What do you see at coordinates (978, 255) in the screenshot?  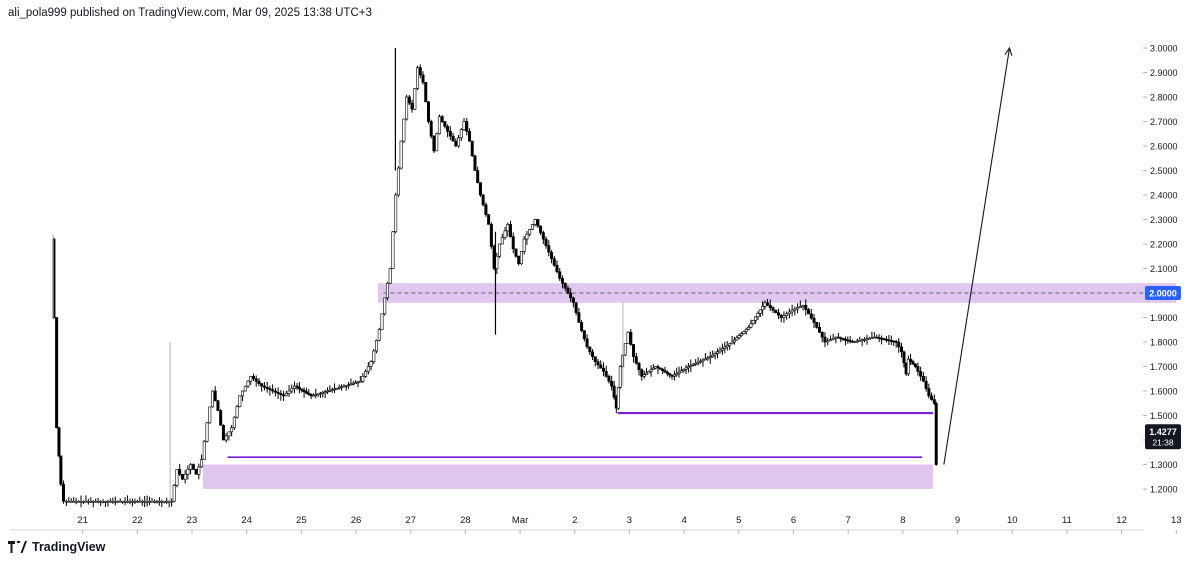 I see `projection-layer` at bounding box center [978, 255].